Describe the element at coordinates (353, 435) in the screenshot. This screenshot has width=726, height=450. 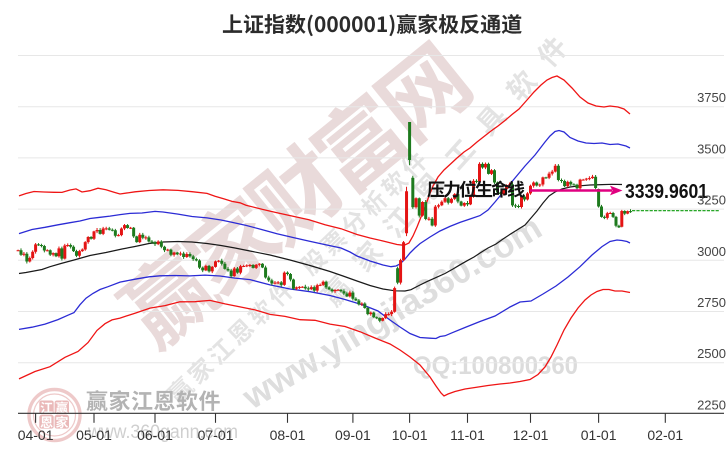
I see `svg-text: 09-01` at that location.